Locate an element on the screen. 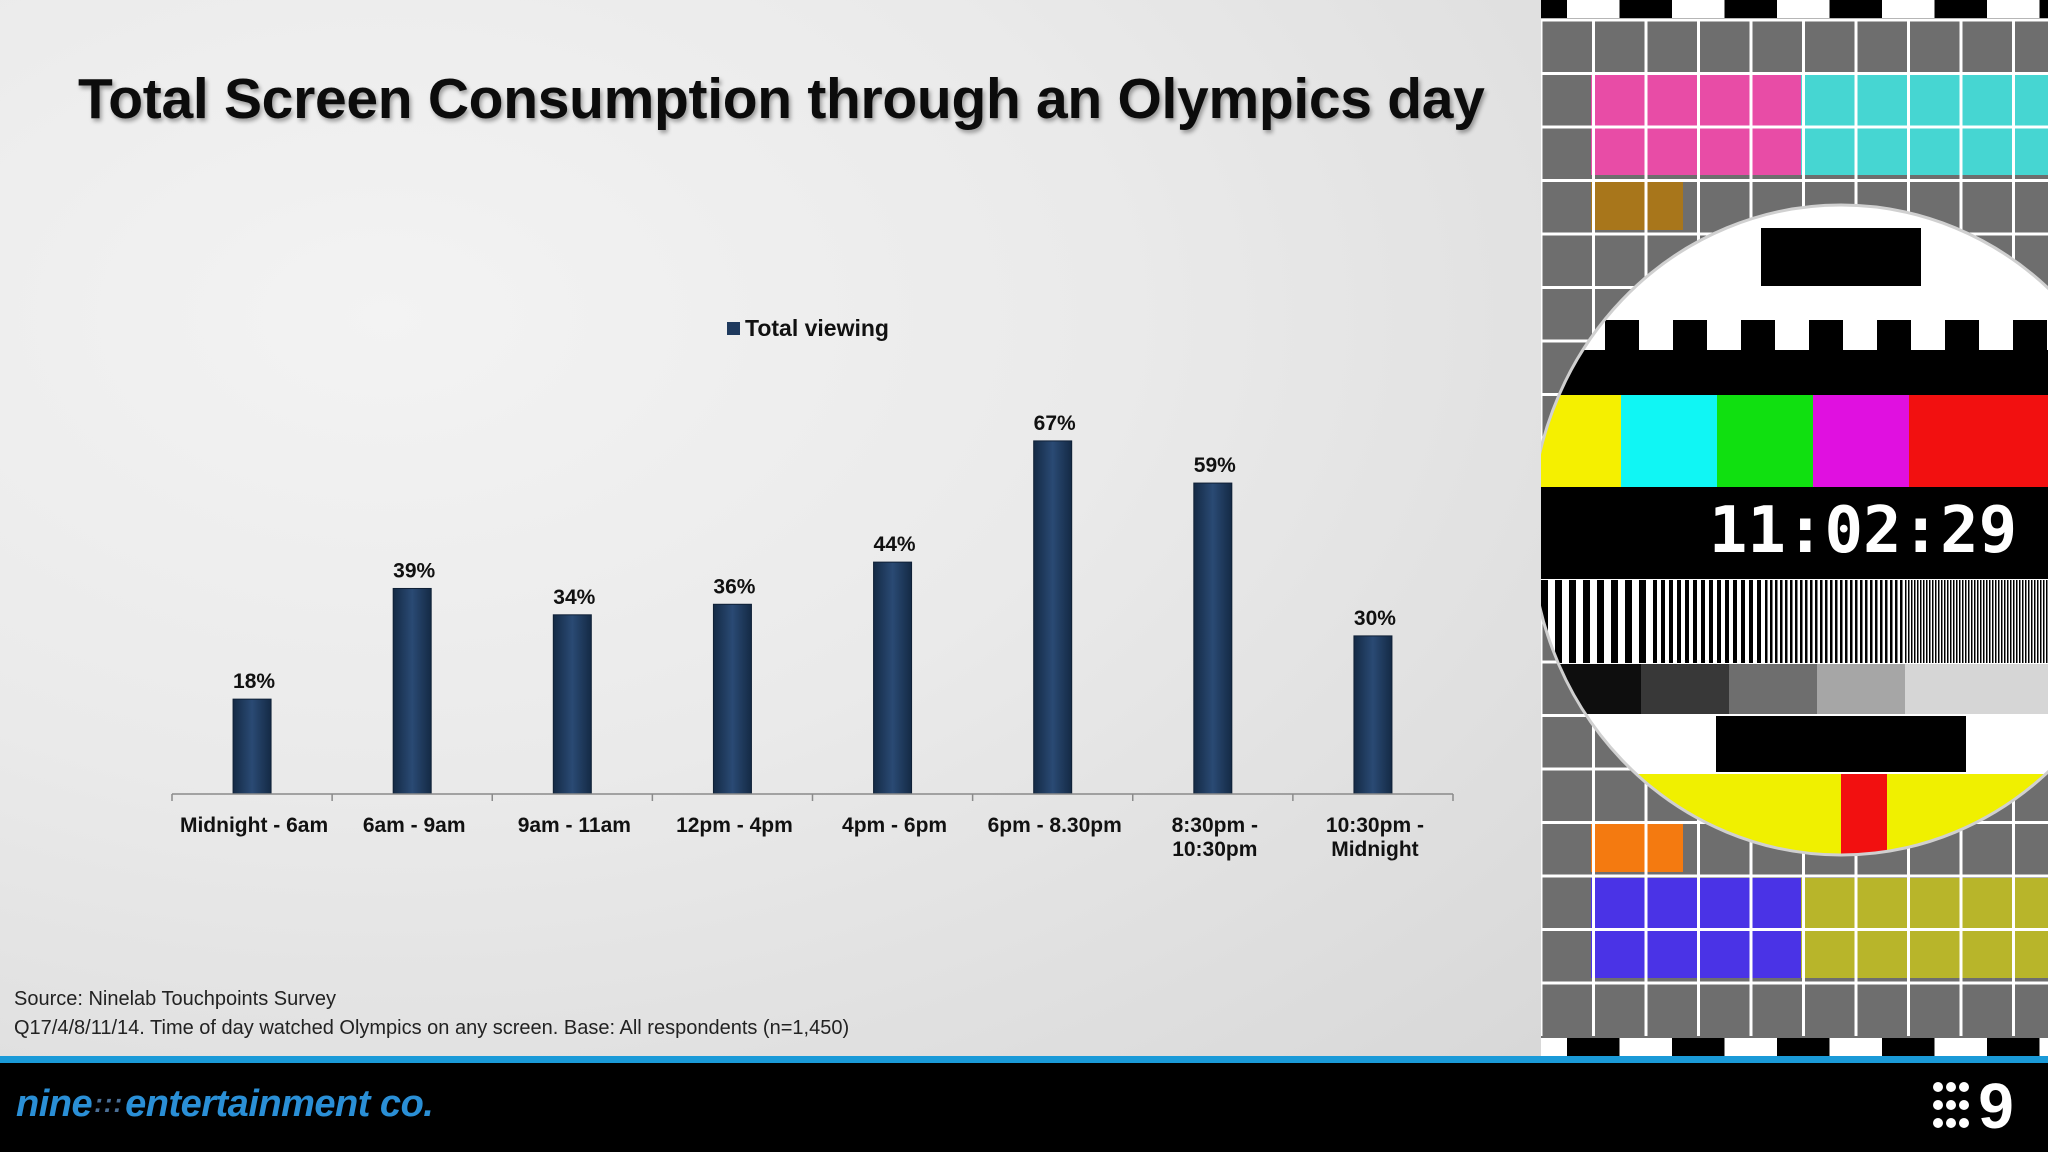  tick-label: Midnight - 6am is located at coordinates (254, 825).